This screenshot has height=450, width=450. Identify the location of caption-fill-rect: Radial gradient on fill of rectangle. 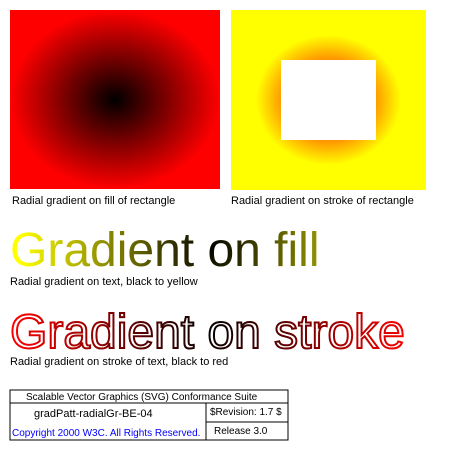
(93, 201).